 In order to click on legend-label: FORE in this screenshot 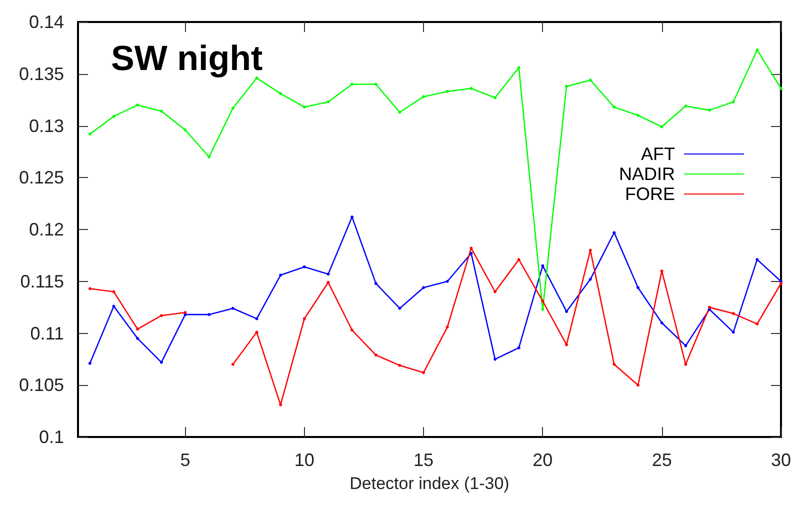, I will do `click(649, 194)`.